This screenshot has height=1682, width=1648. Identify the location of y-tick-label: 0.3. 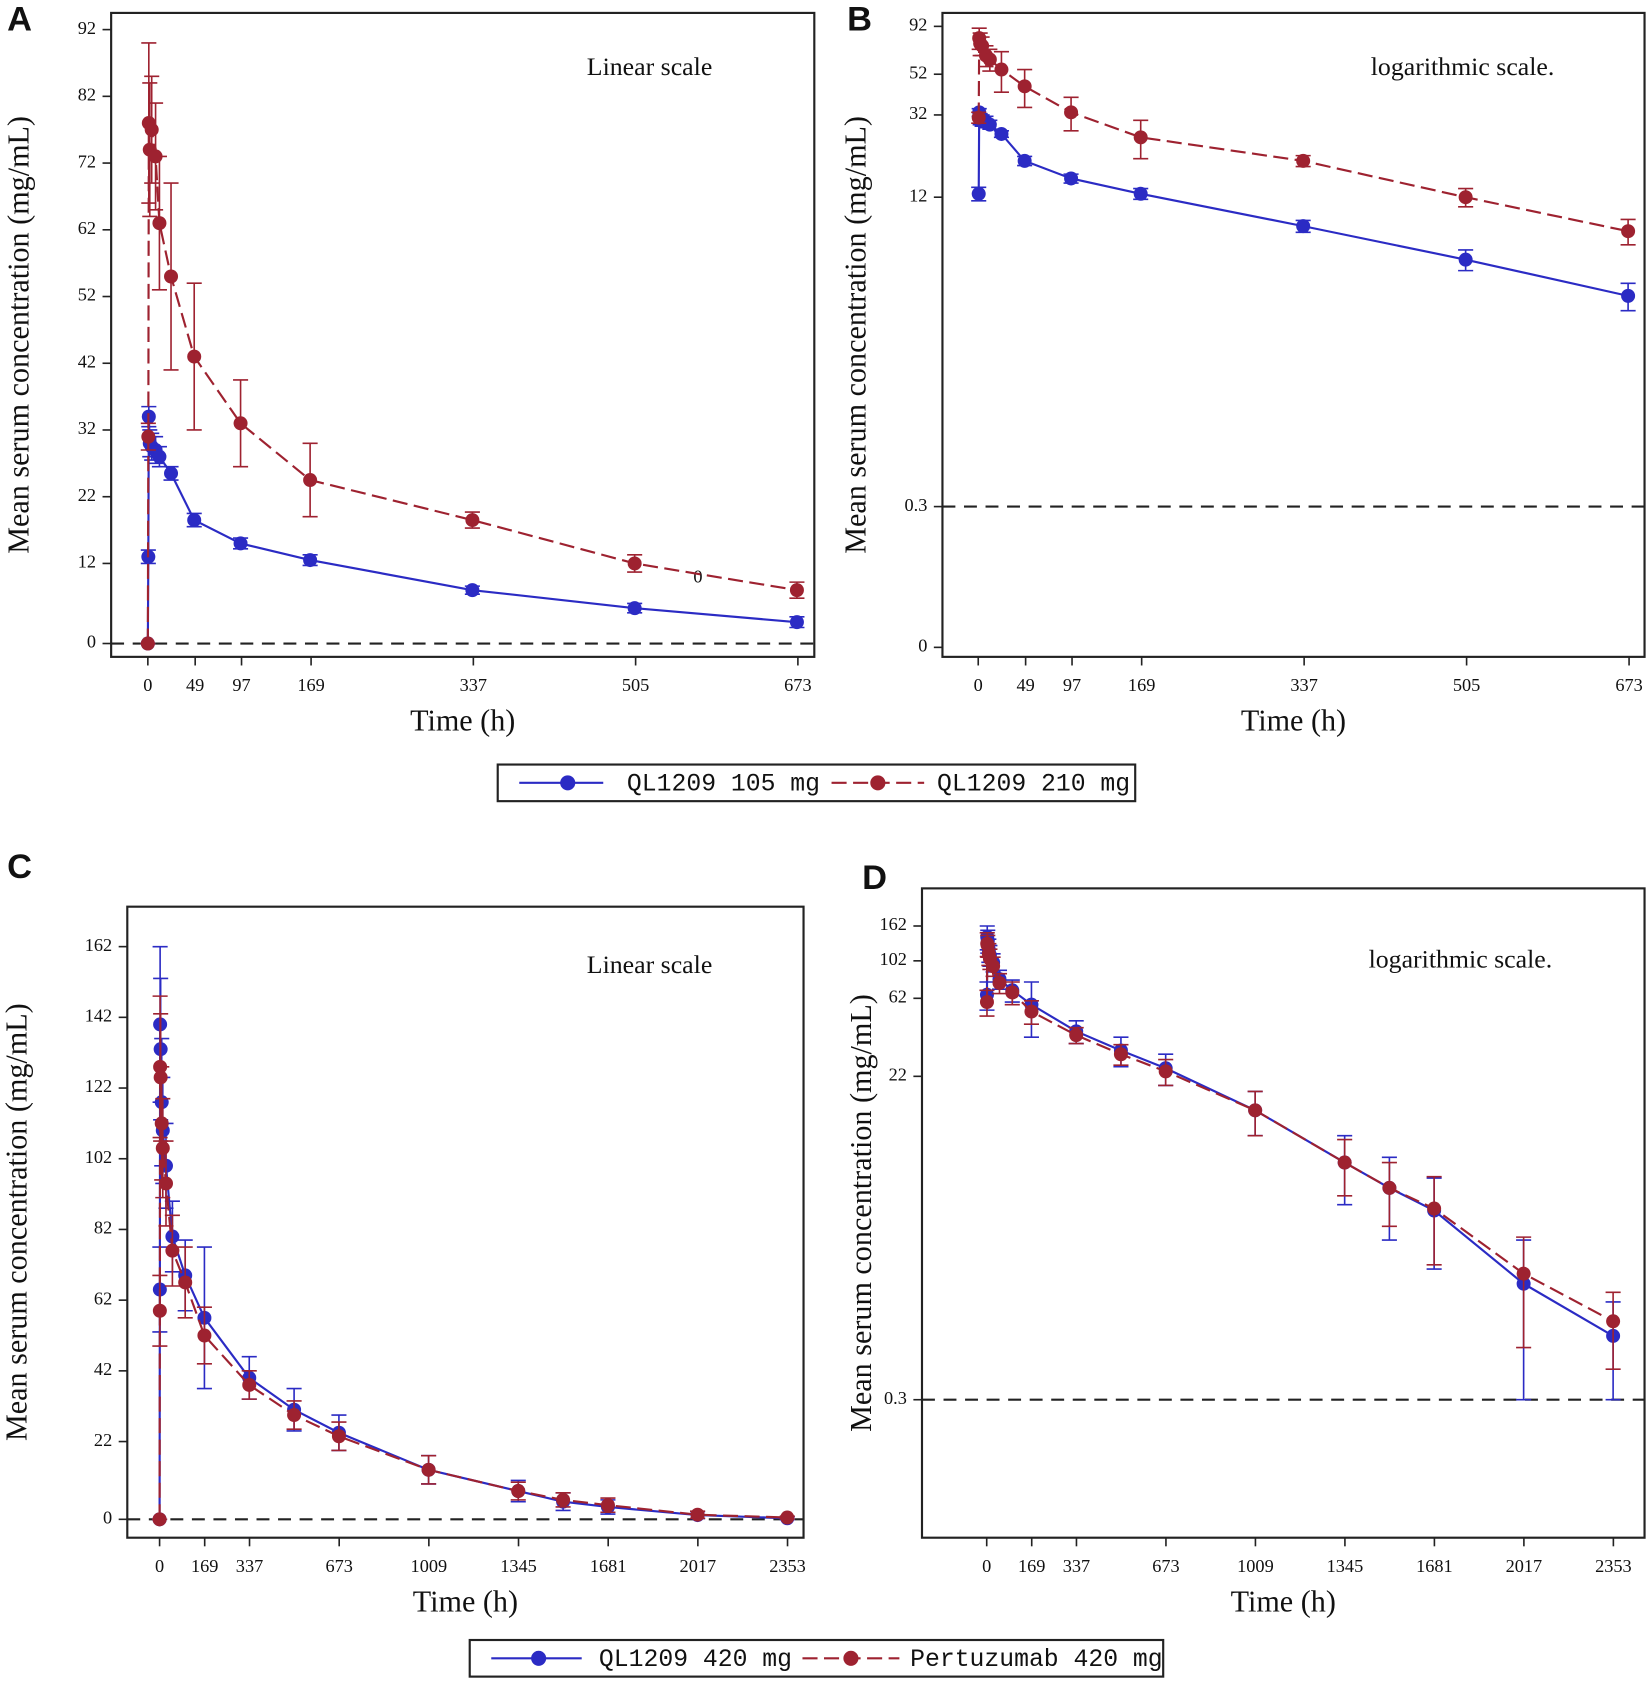
(895, 1398).